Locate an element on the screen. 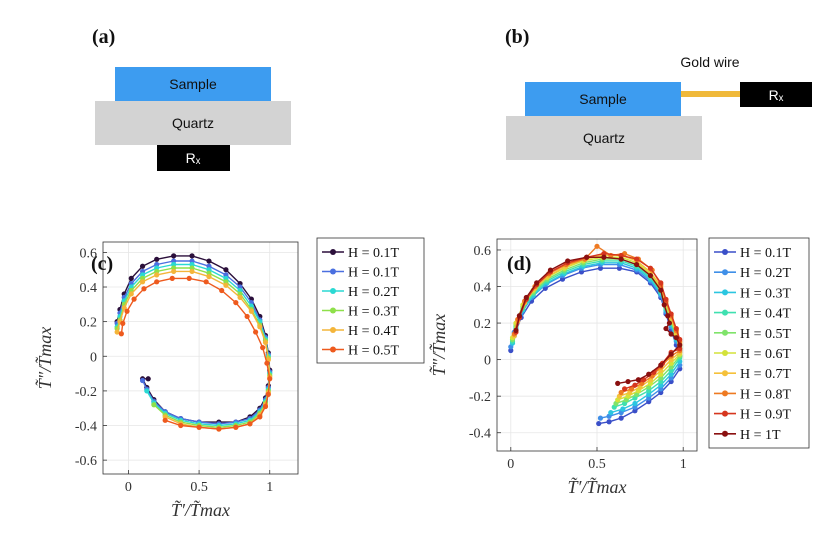  y-tick-label: 0.6 is located at coordinates (483, 251).